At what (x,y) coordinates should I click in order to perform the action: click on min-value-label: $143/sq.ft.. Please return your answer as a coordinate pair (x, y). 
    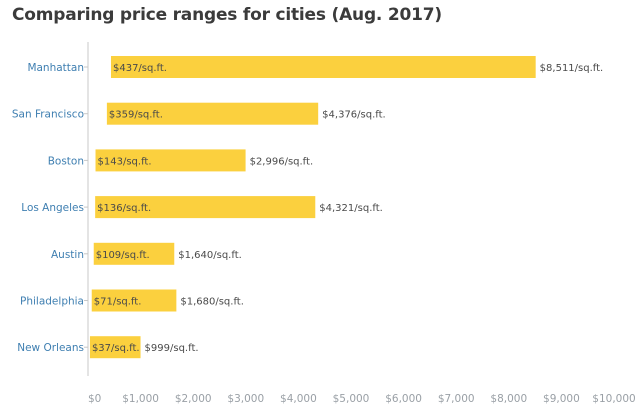
    Looking at the image, I should click on (125, 161).